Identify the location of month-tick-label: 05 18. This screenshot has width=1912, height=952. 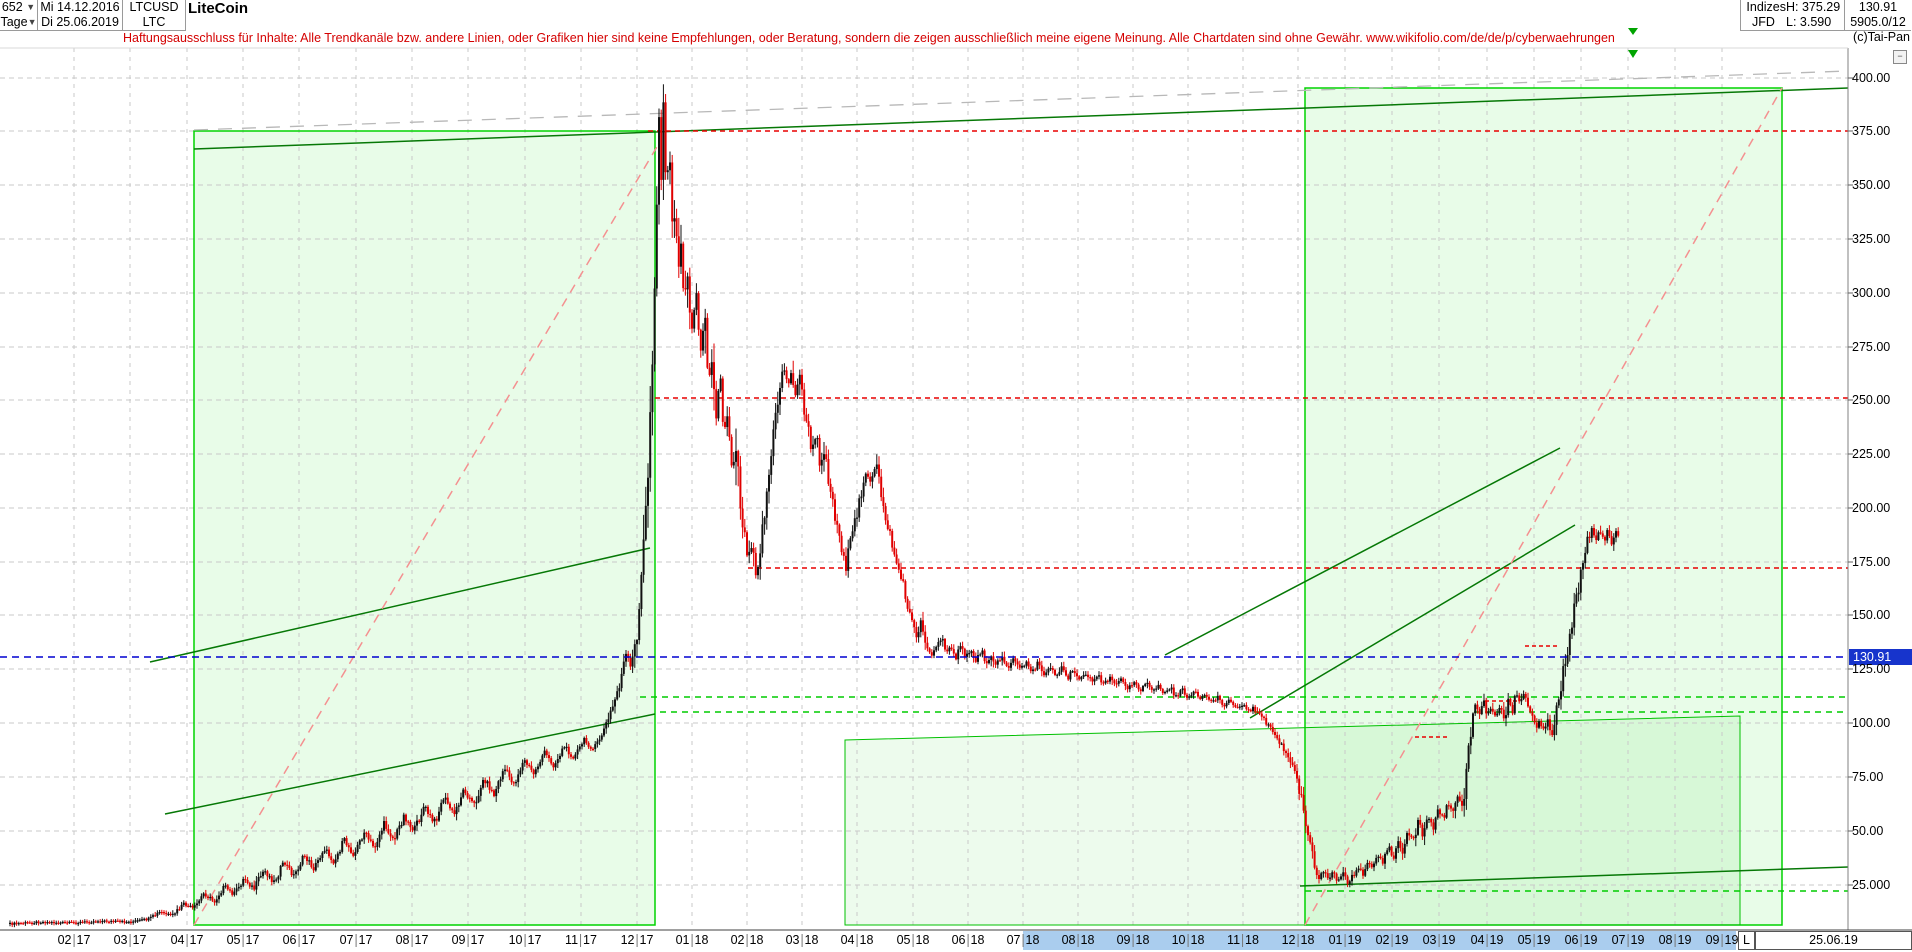
(913, 940).